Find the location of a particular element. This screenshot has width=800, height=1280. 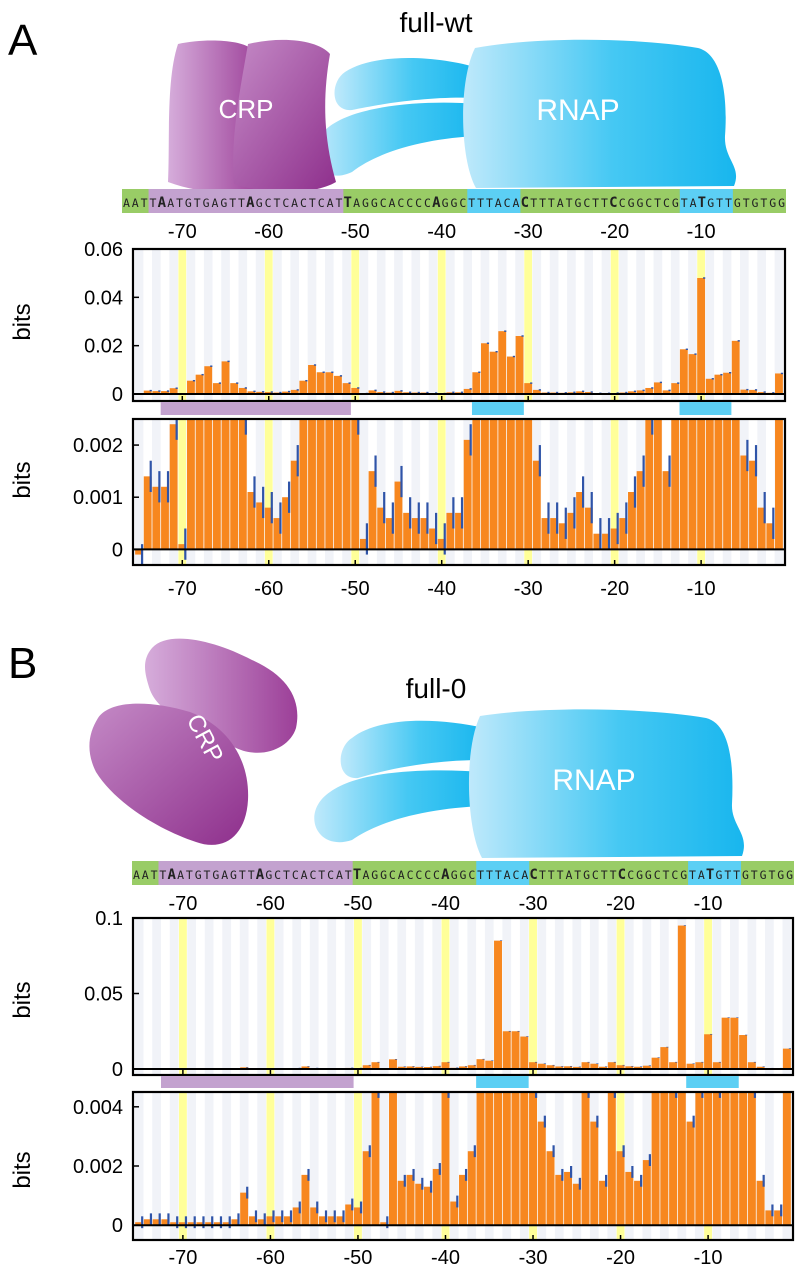

x-tick-label: -50 is located at coordinates (355, 589).